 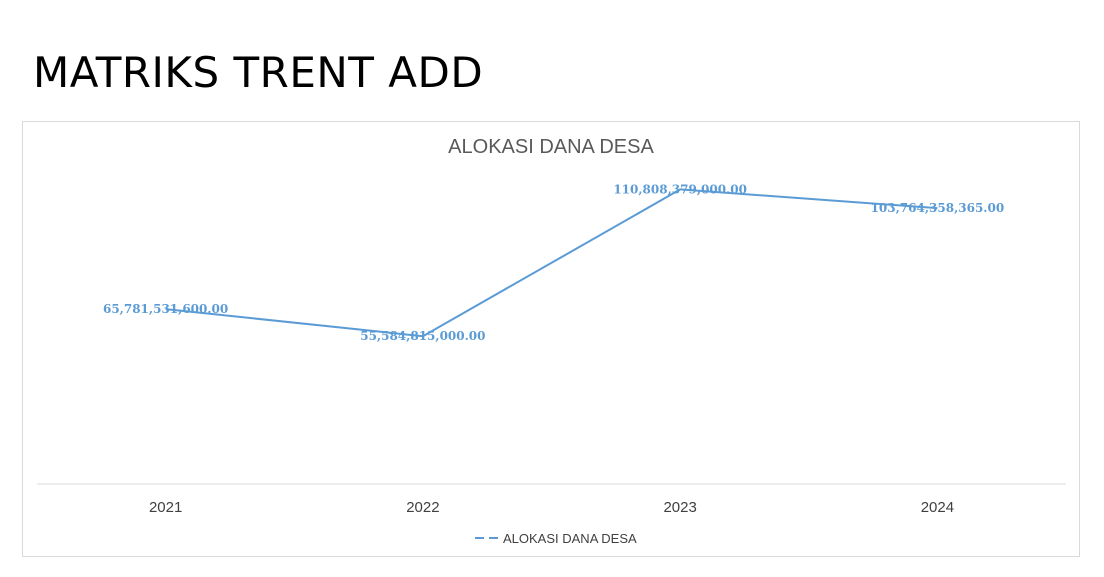 I want to click on x-tick-label: 2021, so click(x=165, y=507).